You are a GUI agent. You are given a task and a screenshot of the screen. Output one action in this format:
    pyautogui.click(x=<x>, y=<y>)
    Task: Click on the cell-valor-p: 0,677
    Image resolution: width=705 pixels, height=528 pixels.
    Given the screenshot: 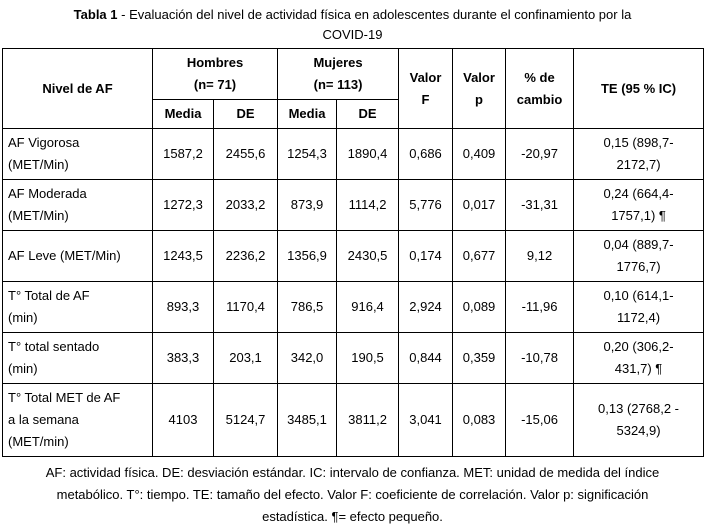 What is the action you would take?
    pyautogui.click(x=479, y=256)
    